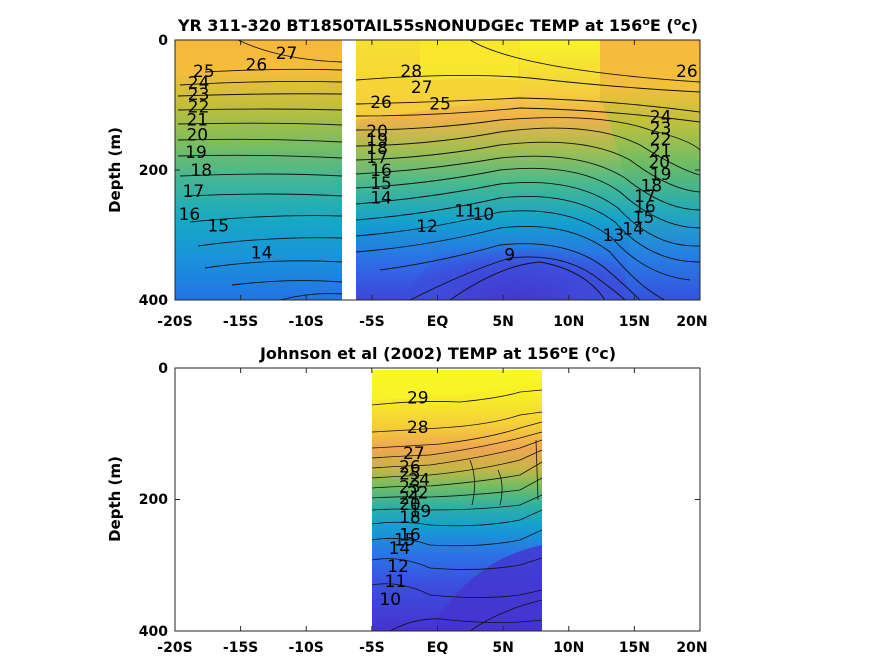 This screenshot has width=875, height=656. Describe the element at coordinates (438, 322) in the screenshot. I see `top-xtick-4: EQ` at that location.